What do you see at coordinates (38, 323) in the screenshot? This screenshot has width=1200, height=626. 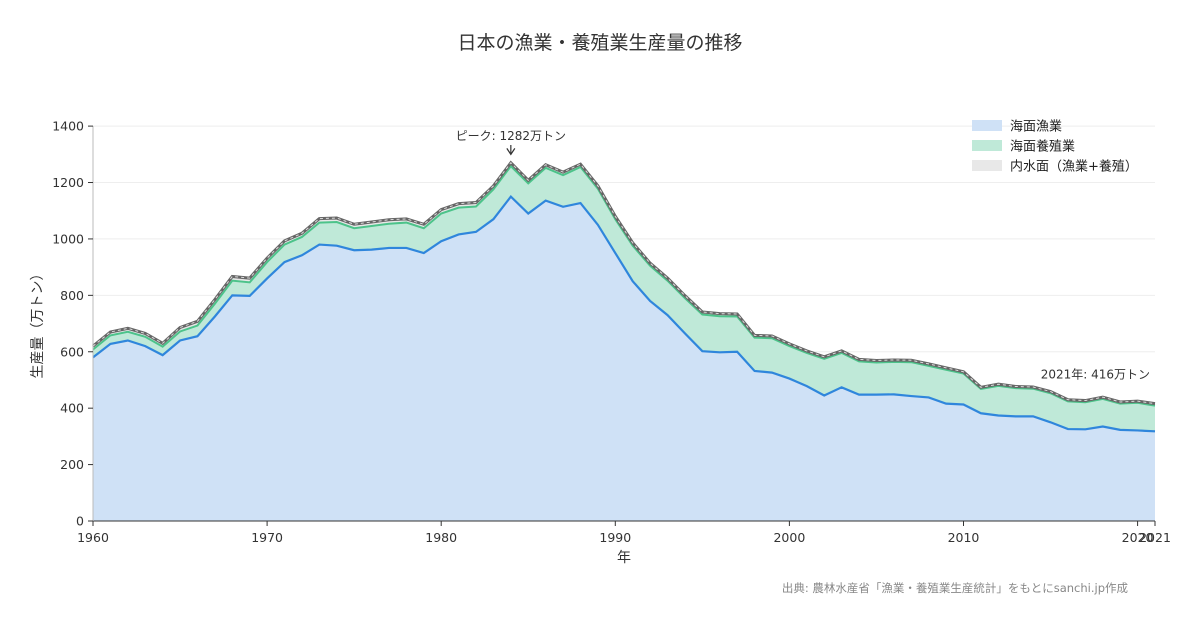 I see `y-axis-title: 生産量（万トン）` at bounding box center [38, 323].